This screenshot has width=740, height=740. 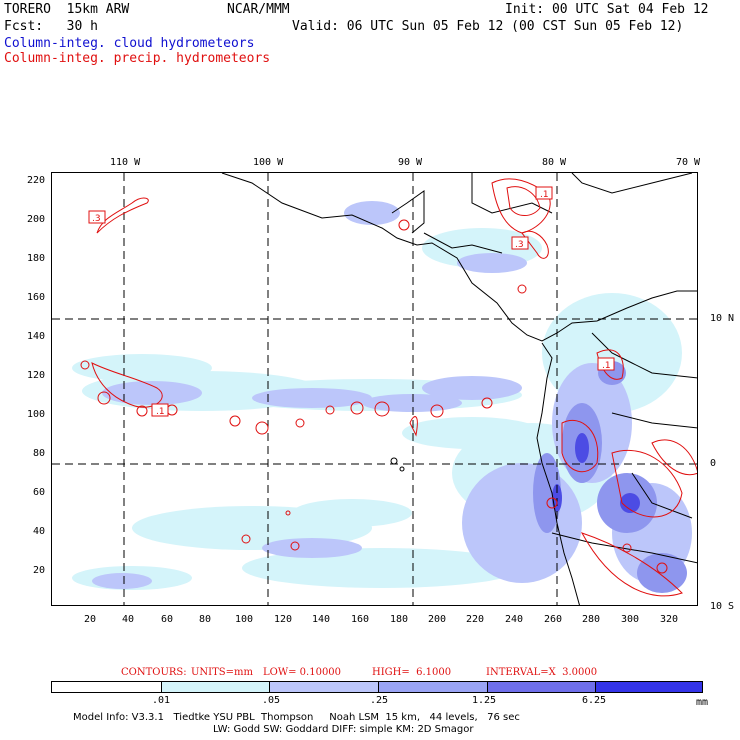 What do you see at coordinates (125, 162) in the screenshot?
I see `lon-label-110w: 110 W` at bounding box center [125, 162].